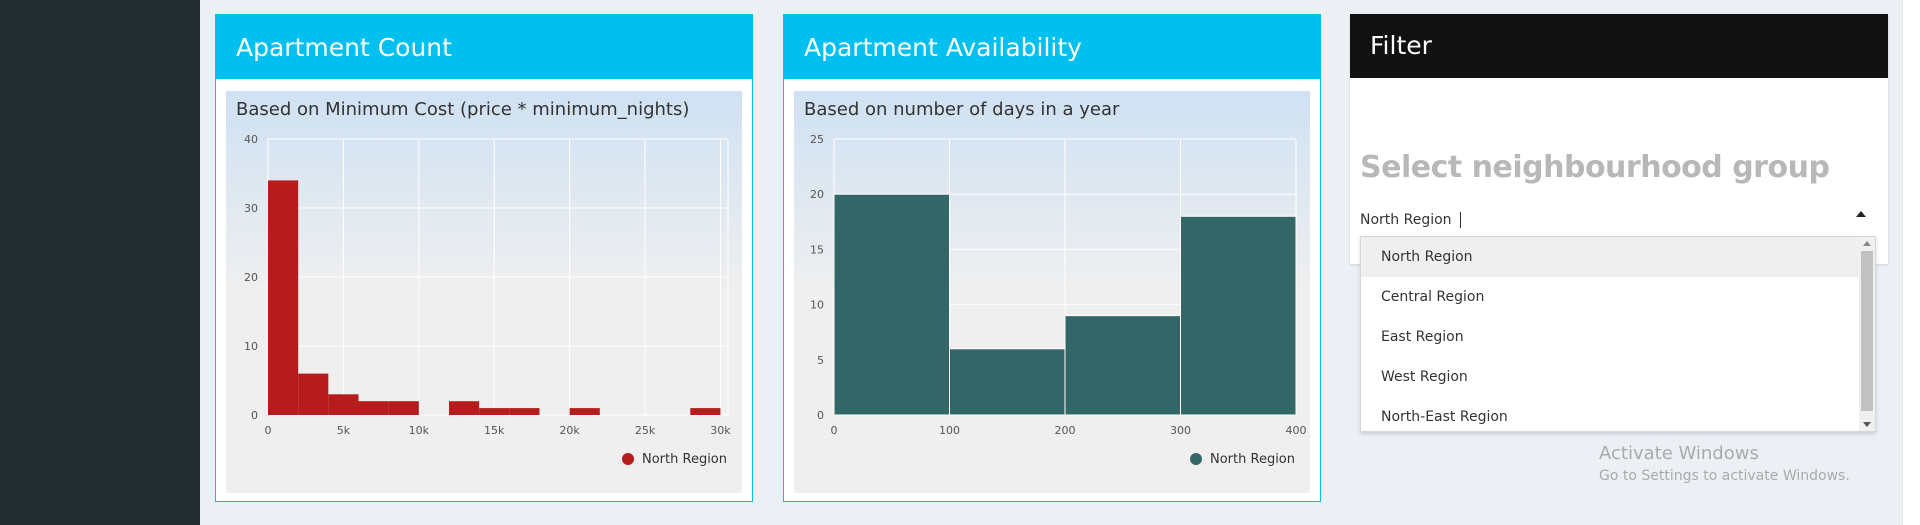 The image size is (1920, 525). I want to click on selected-value: North Region, so click(1406, 220).